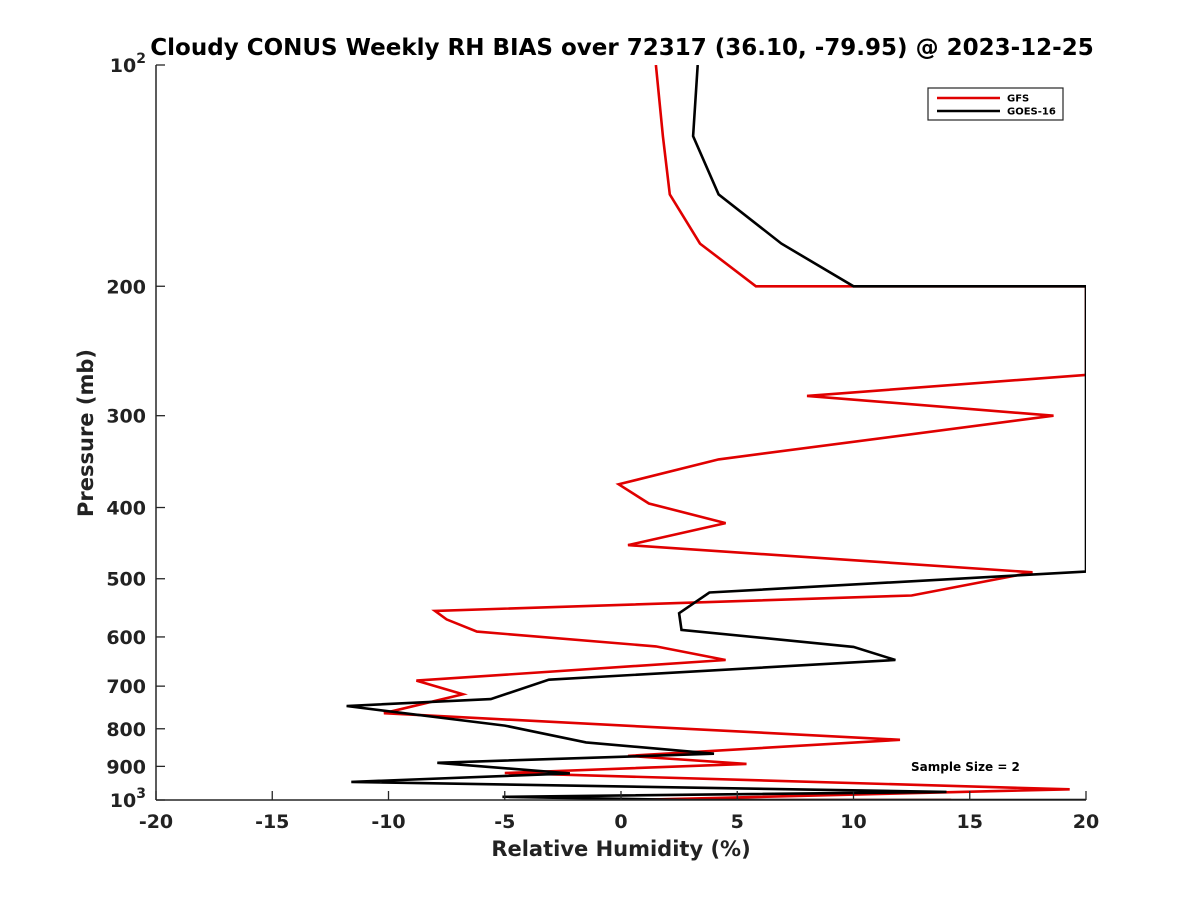 Image resolution: width=1200 pixels, height=900 pixels. I want to click on legend-label: GOES-16, so click(1031, 112).